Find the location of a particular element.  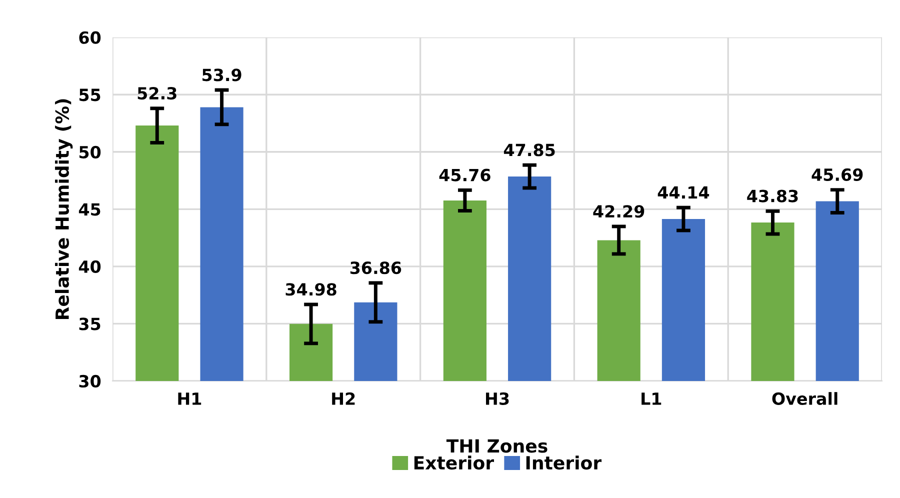

data-label: 53.9 is located at coordinates (222, 75).